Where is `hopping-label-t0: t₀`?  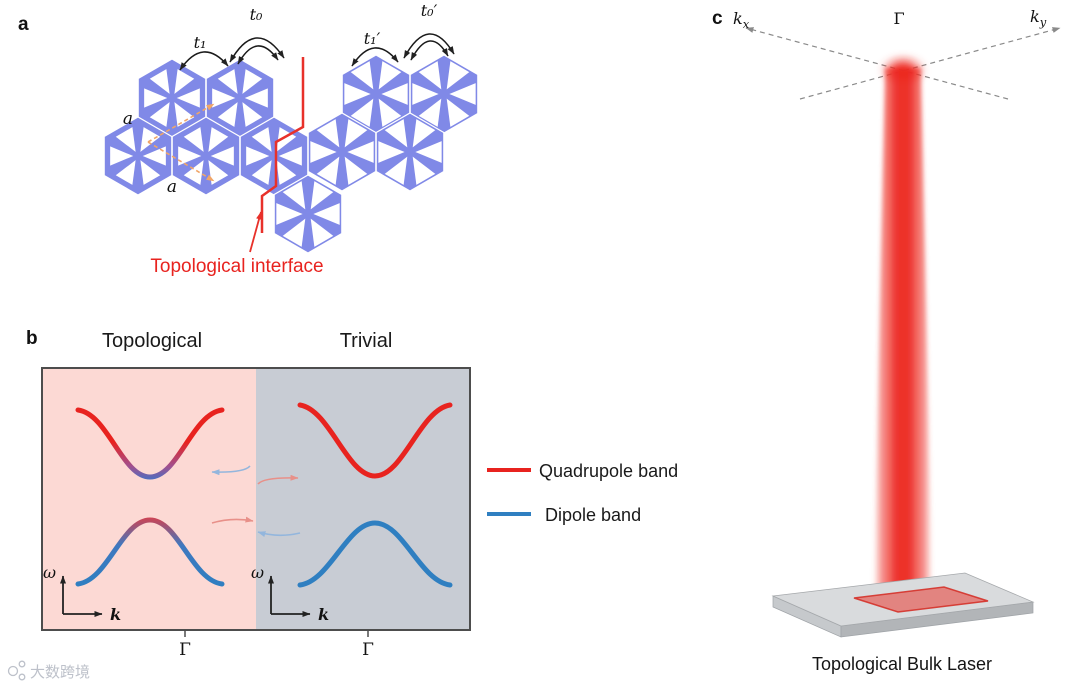 hopping-label-t0: t₀ is located at coordinates (256, 14).